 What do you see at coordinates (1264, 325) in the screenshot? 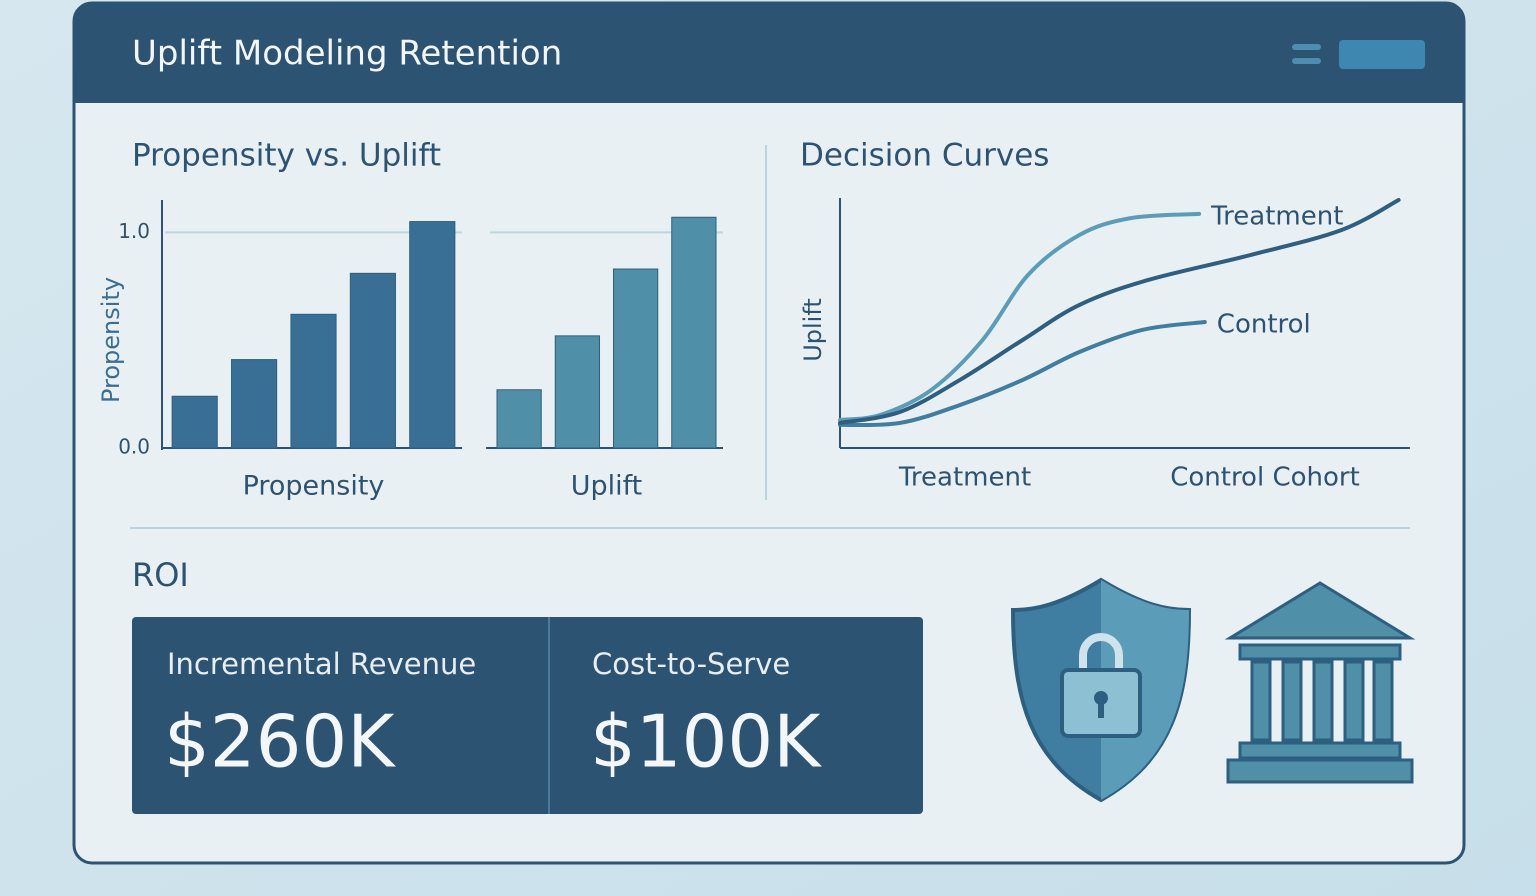
I see `legend-label: Control` at bounding box center [1264, 325].